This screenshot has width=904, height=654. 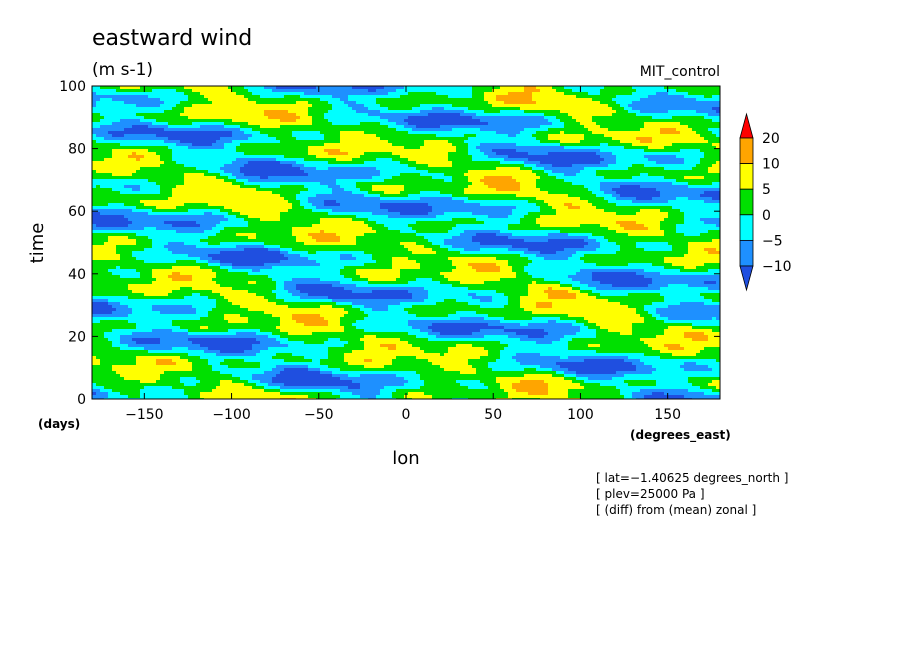 I want to click on chart-title: eastward wind, so click(x=172, y=38).